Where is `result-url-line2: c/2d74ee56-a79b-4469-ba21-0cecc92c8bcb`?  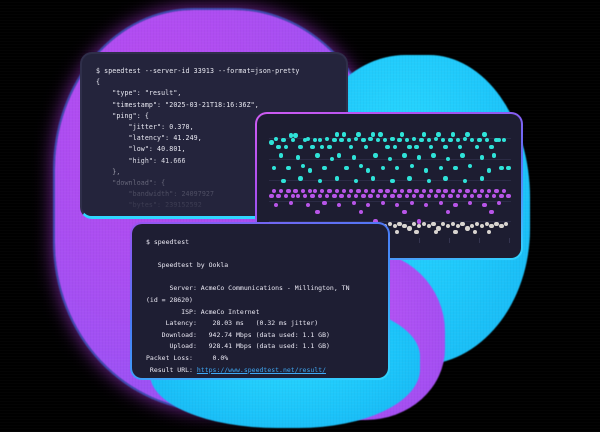
result-url-line2: c/2d74ee56-a79b-4469-ba21-0cecc92c8bcb is located at coordinates (220, 377).